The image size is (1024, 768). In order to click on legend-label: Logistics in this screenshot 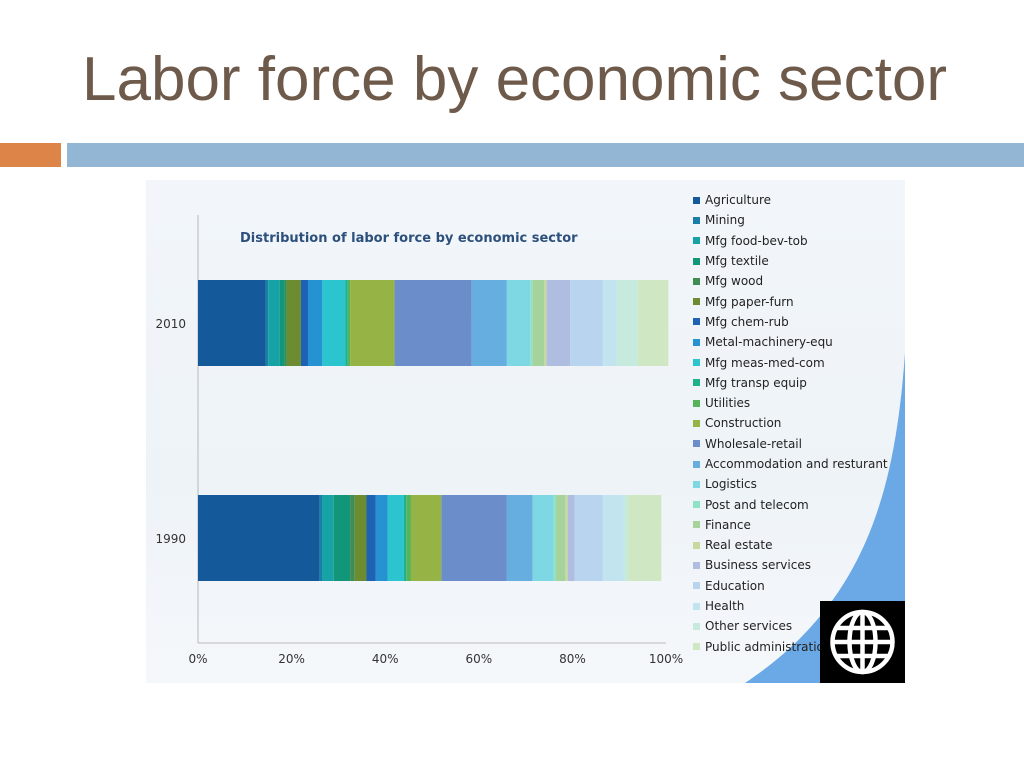, I will do `click(731, 484)`.